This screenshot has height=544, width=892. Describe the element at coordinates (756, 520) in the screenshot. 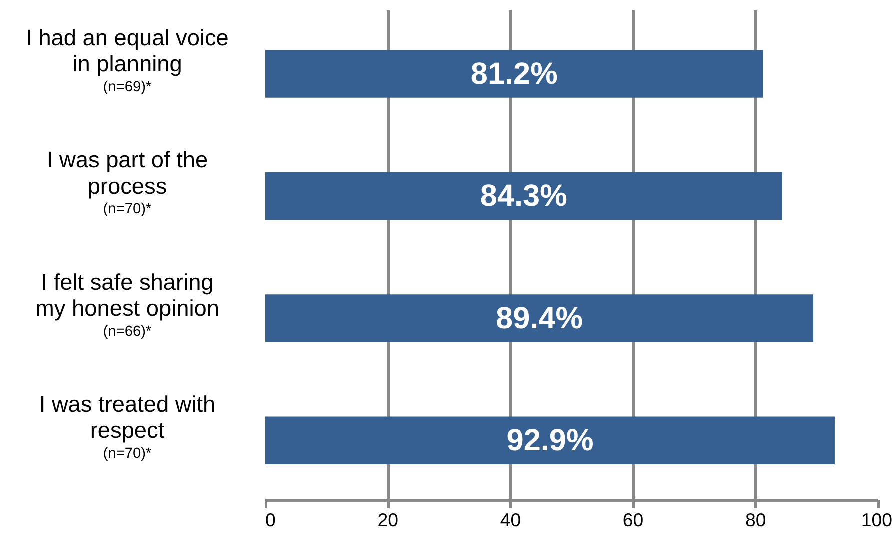

I see `x-tick-label: 80` at that location.